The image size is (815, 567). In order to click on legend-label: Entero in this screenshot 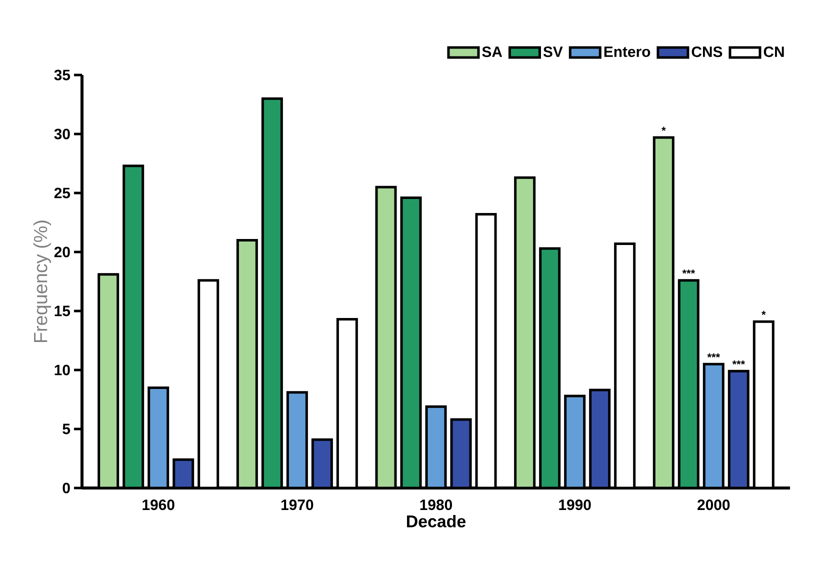, I will do `click(627, 51)`.